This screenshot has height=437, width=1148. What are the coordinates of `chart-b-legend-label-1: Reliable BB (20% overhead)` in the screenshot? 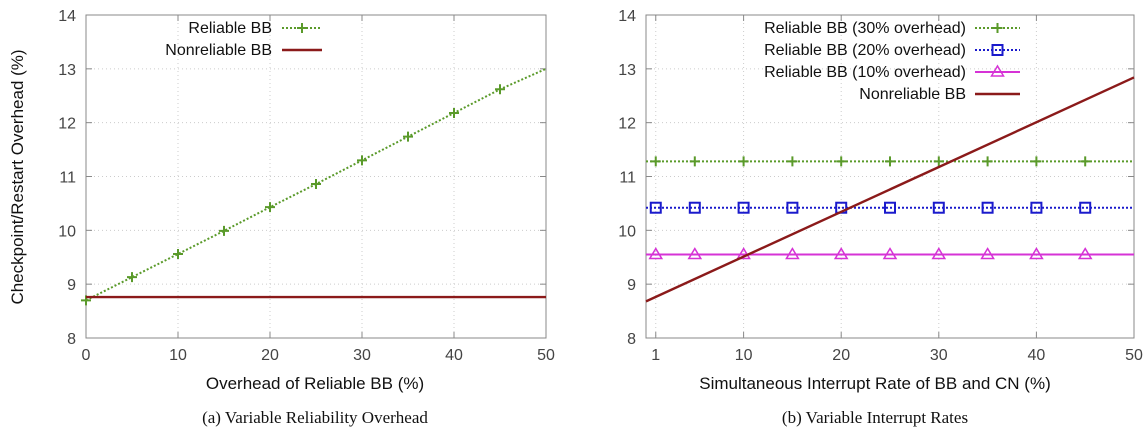 It's located at (865, 50).